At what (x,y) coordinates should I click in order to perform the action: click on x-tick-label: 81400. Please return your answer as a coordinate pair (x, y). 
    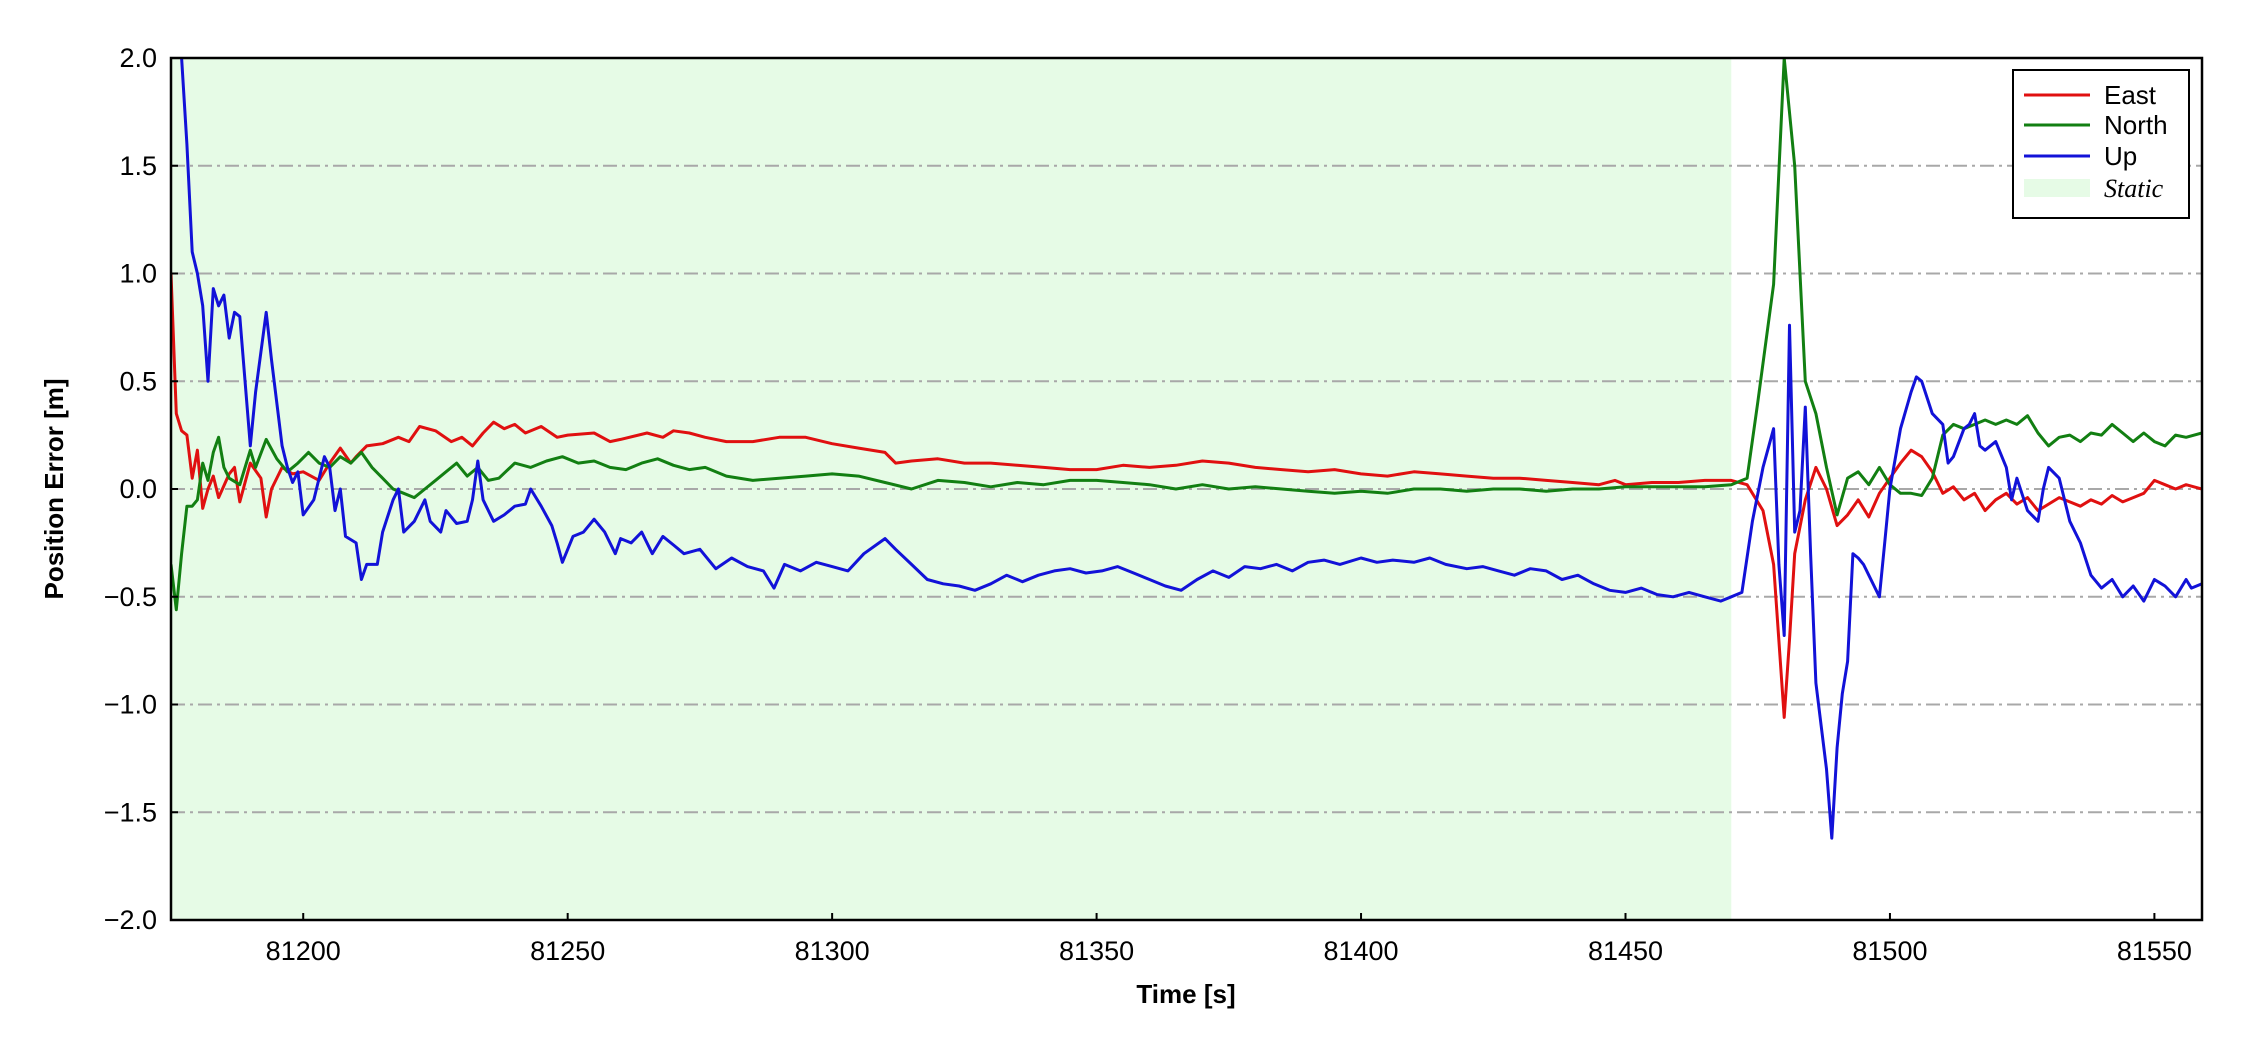
    Looking at the image, I should click on (1360, 951).